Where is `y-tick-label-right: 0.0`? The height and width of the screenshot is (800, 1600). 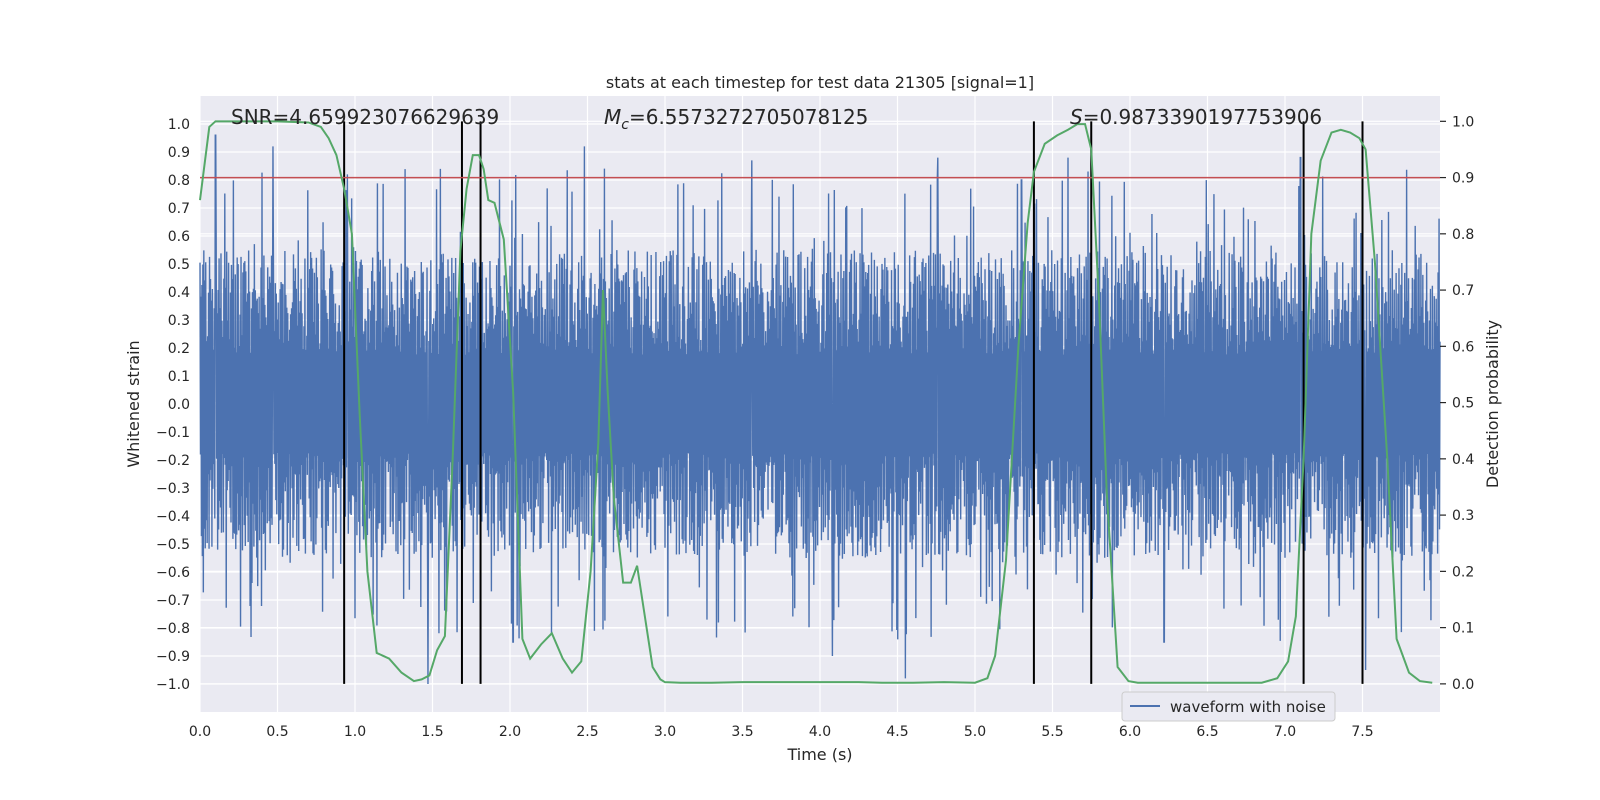
y-tick-label-right: 0.0 is located at coordinates (1463, 685).